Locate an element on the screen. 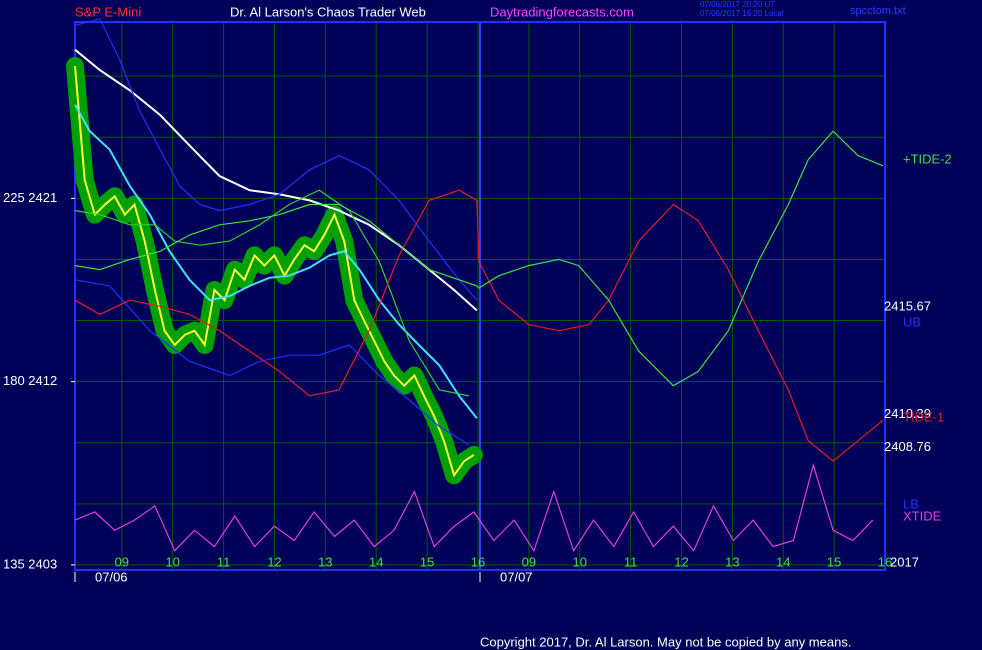 This screenshot has width=982, height=650. price-label: 2410.39 is located at coordinates (907, 413).